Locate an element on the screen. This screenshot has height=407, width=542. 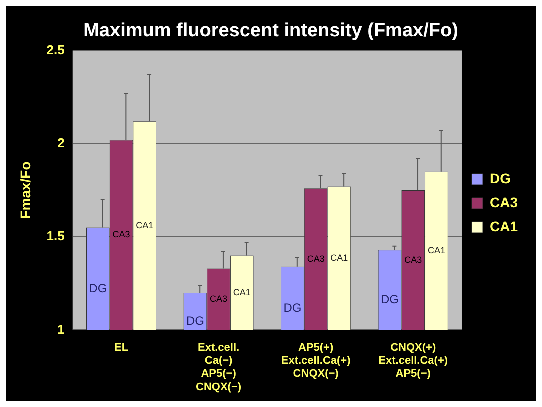
y-tick-label: 2 is located at coordinates (61, 143).